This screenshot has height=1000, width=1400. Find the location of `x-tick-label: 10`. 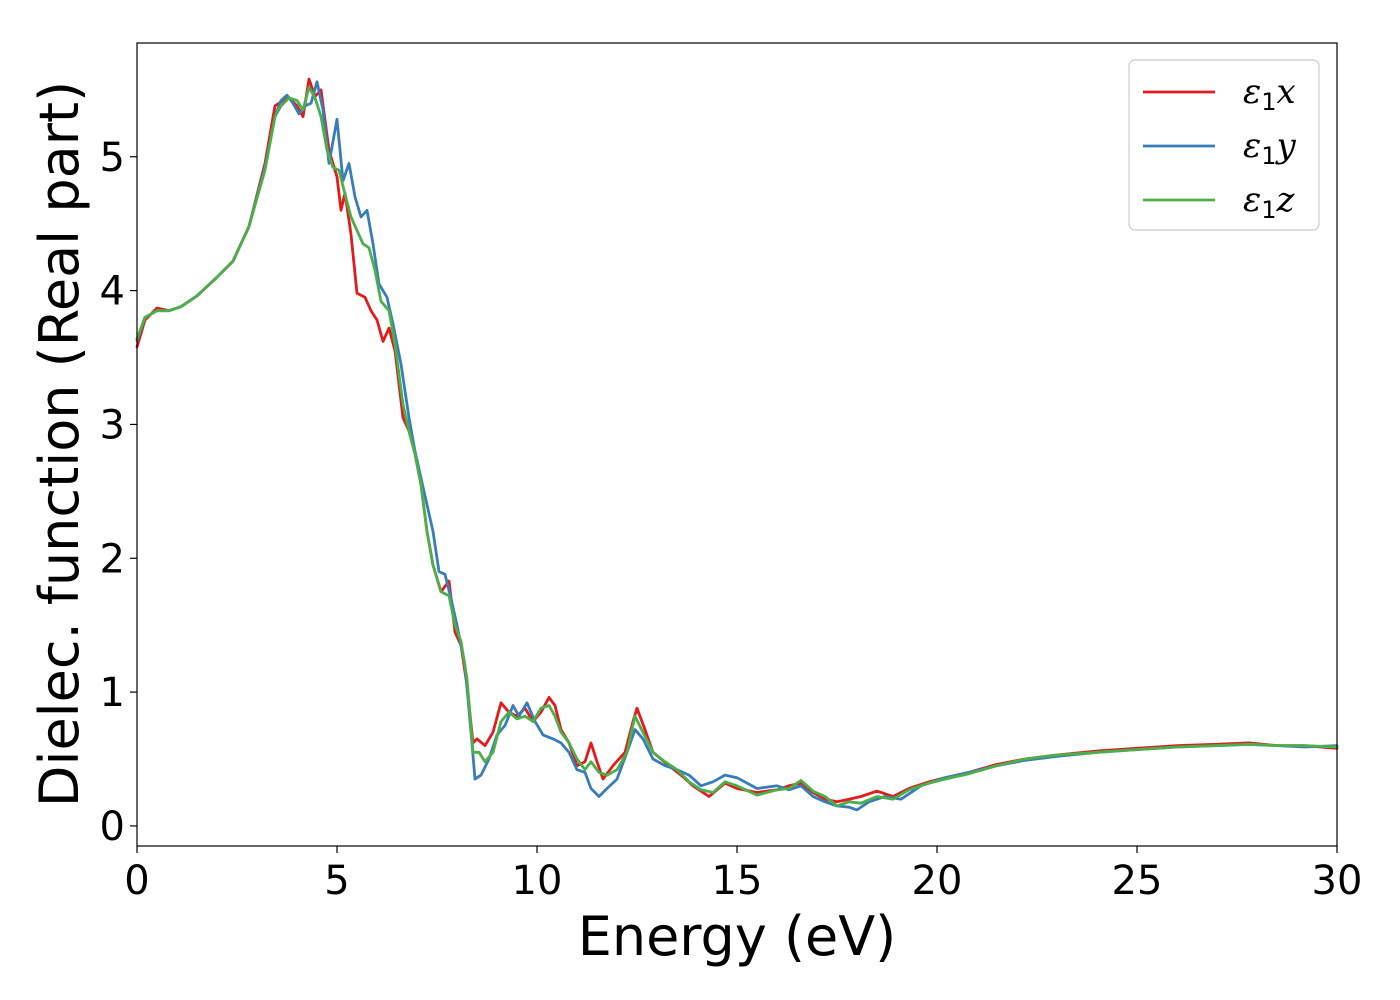

x-tick-label: 10 is located at coordinates (537, 881).